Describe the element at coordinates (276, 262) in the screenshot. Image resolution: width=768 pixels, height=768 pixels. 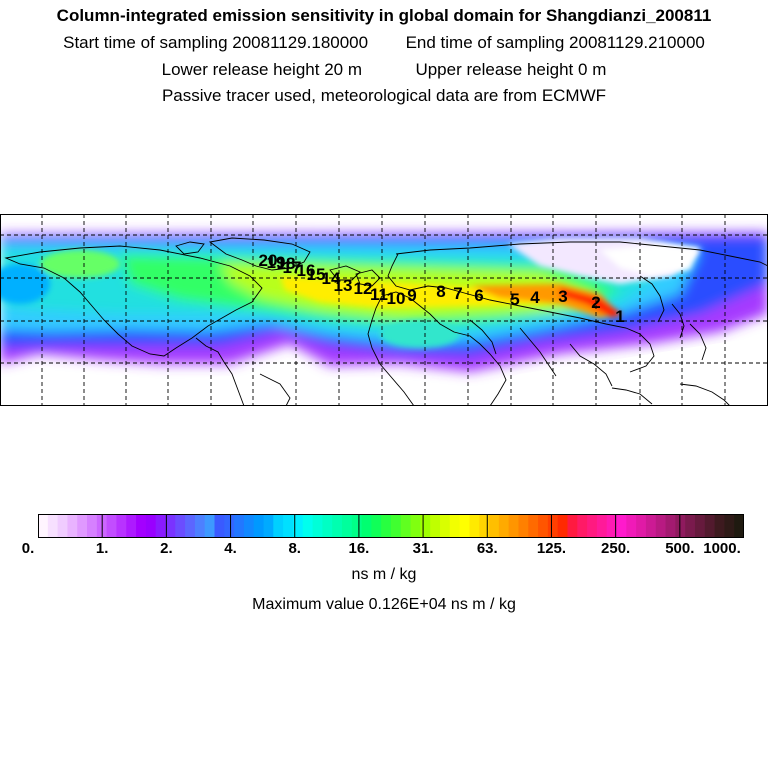
I see `traj-label-19: 19` at that location.